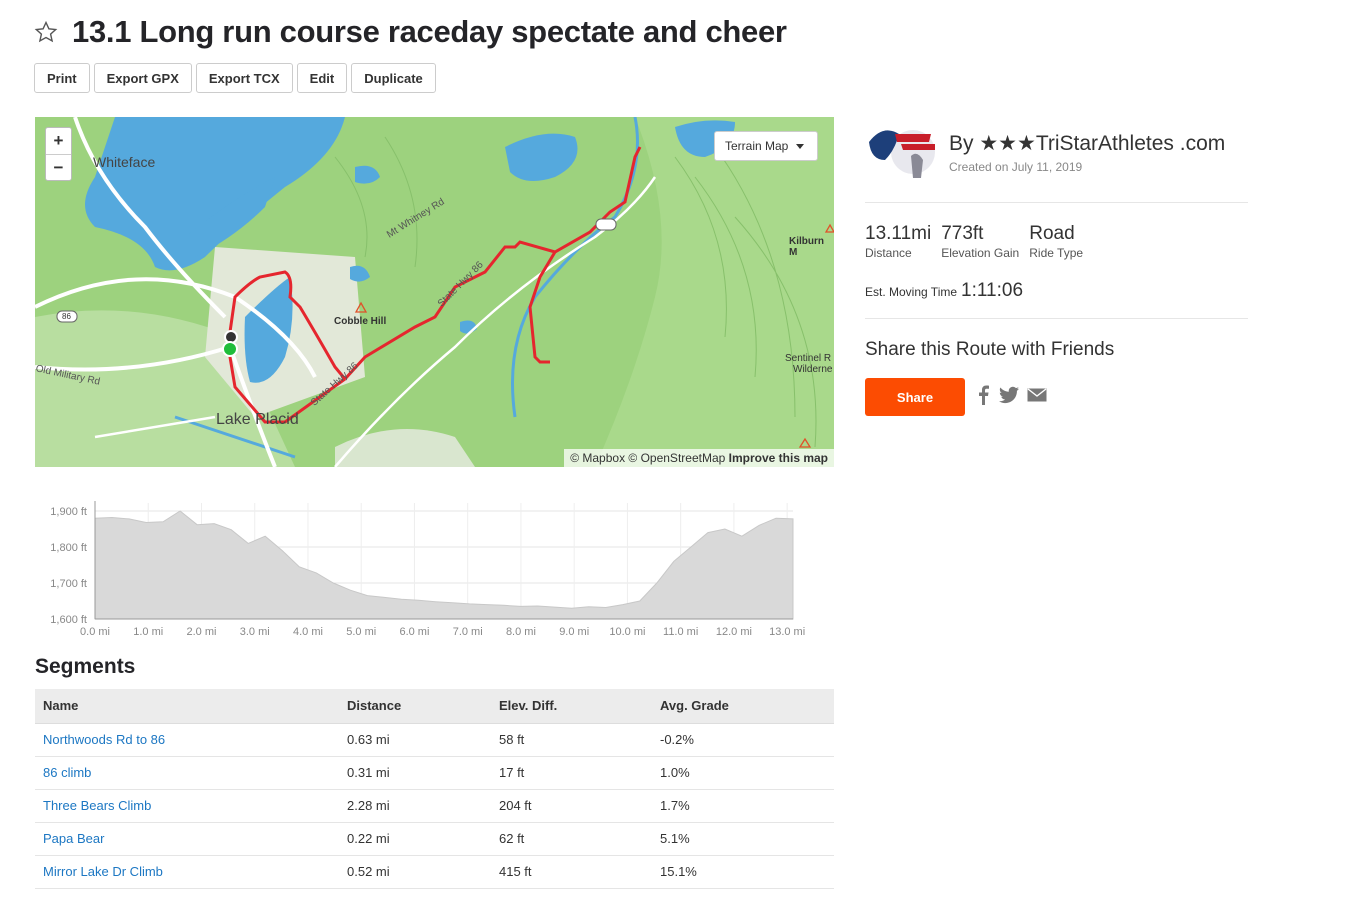 This screenshot has height=906, width=1346. Describe the element at coordinates (361, 632) in the screenshot. I see `x-tick-label: 5.0 mi` at that location.